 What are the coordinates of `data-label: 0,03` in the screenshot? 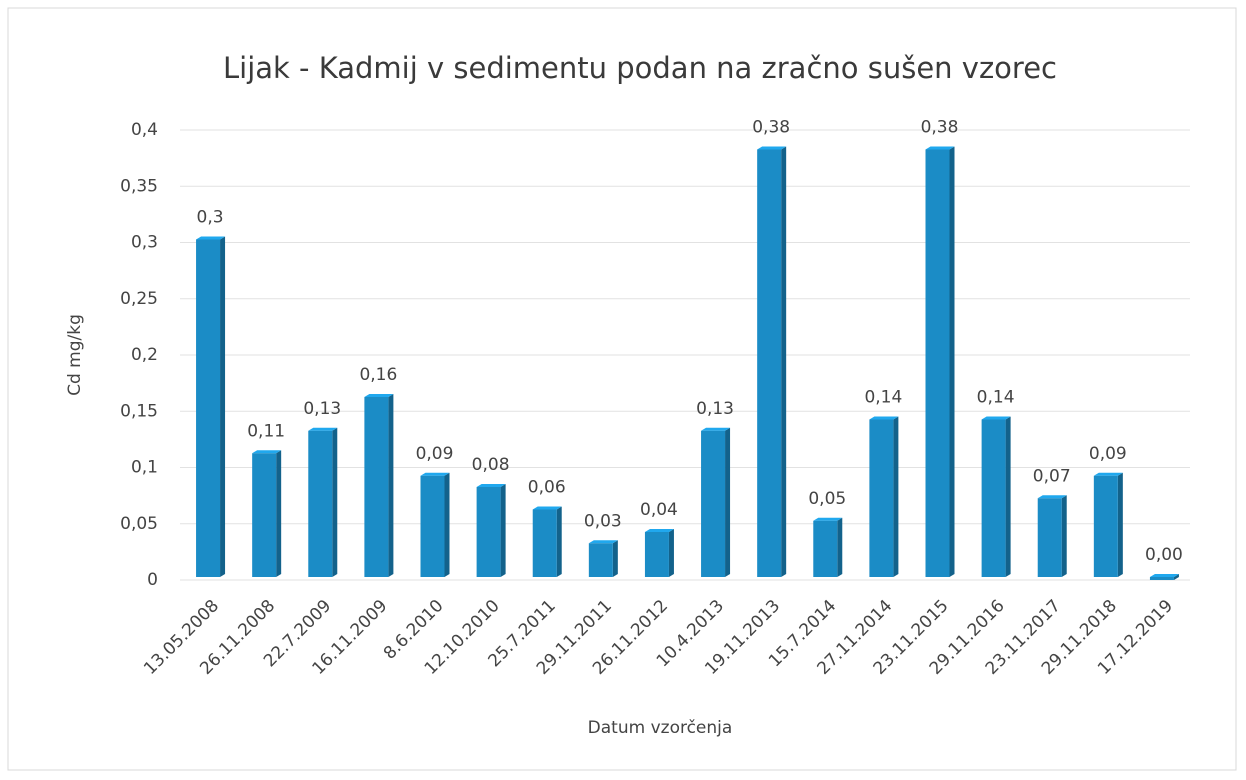 It's located at (603, 521).